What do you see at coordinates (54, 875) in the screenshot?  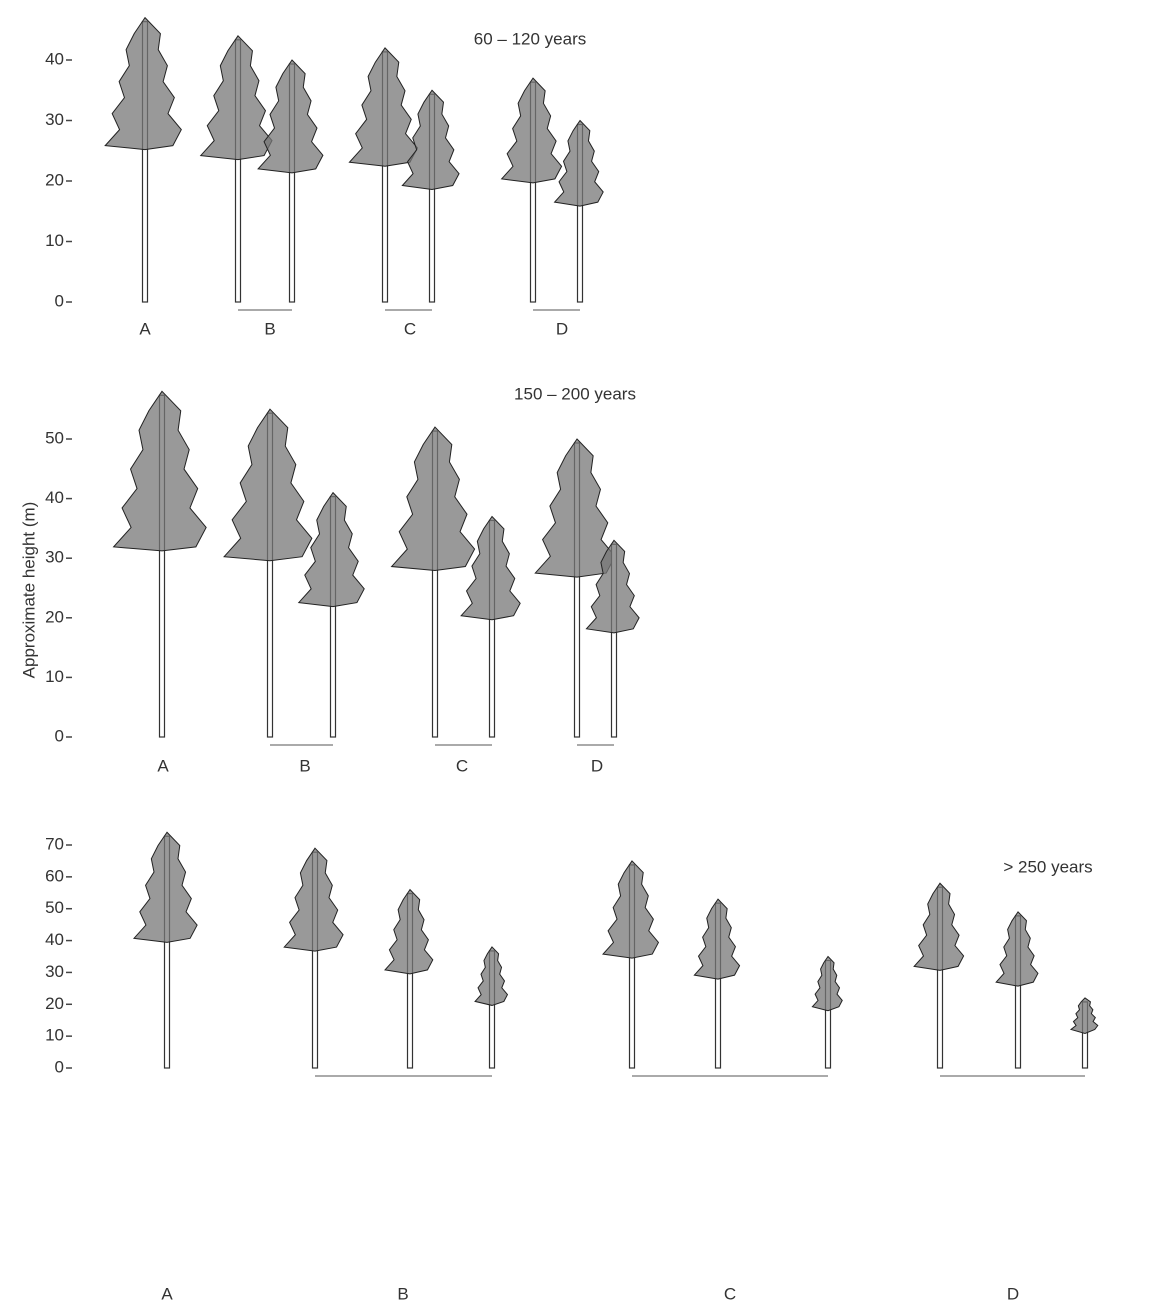 I see `y-tick-label: 60` at bounding box center [54, 875].